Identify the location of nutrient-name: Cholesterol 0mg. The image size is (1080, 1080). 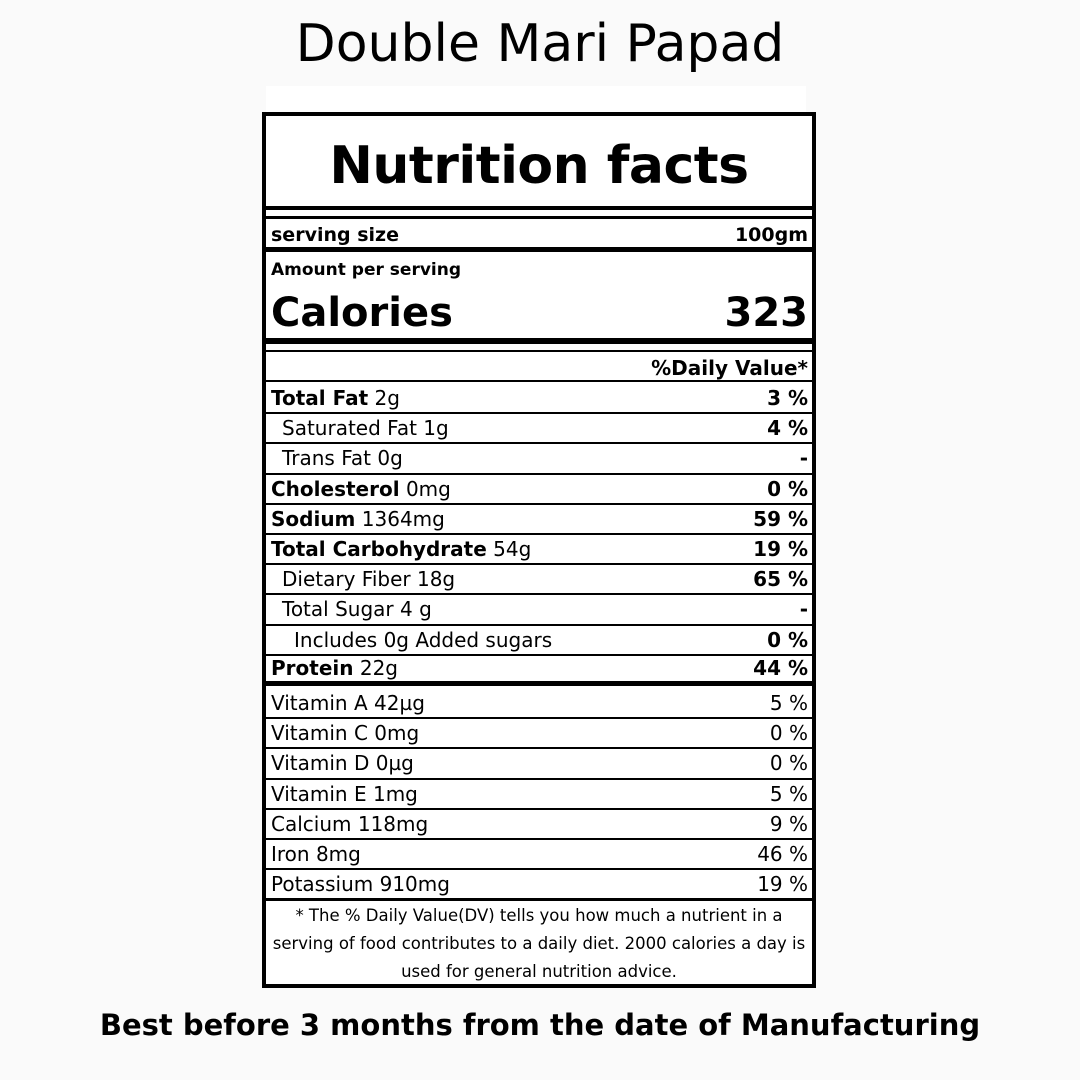
(361, 489).